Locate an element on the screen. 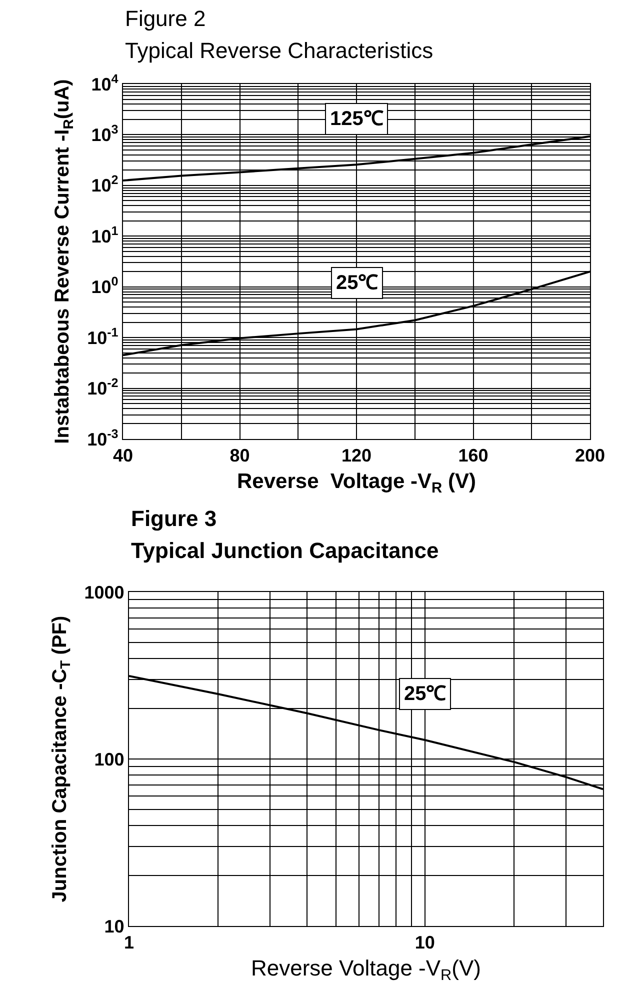  y-tick-label: 10 is located at coordinates (114, 926).